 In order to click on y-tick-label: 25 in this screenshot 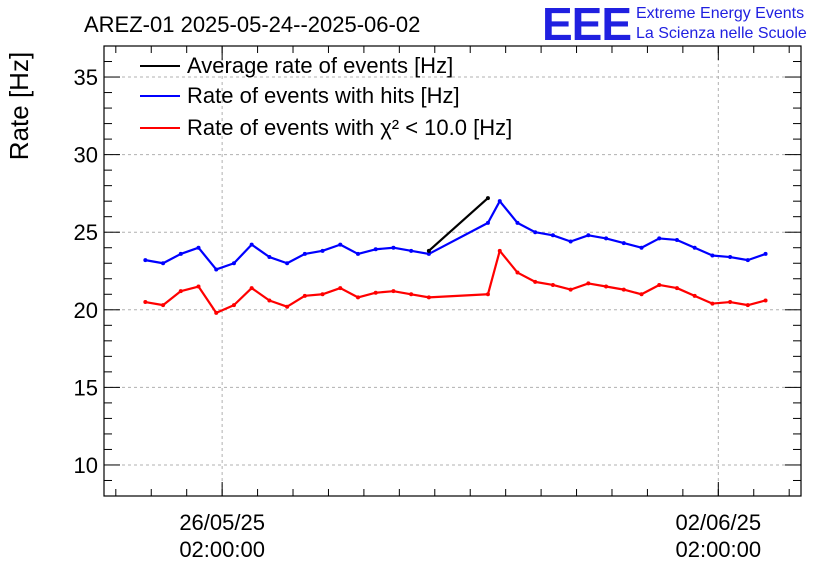, I will do `click(86, 232)`.